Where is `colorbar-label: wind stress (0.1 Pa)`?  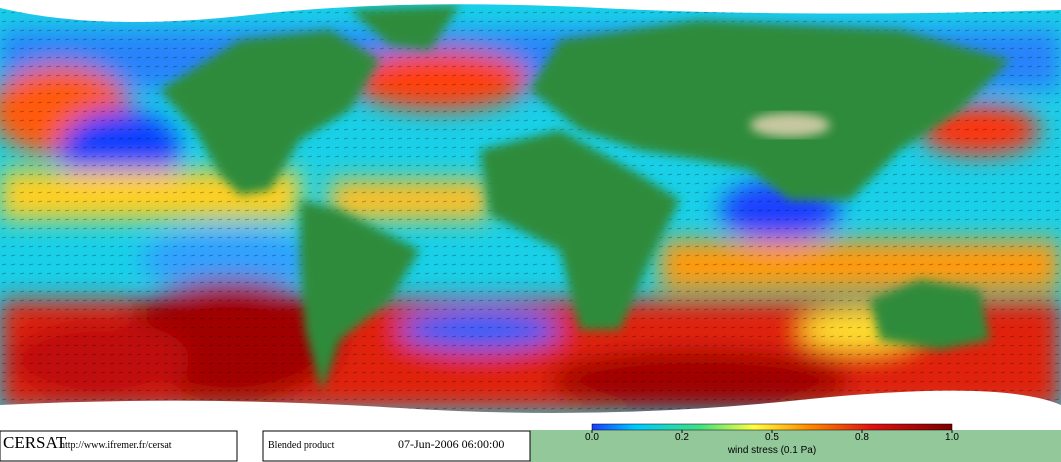 colorbar-label: wind stress (0.1 Pa) is located at coordinates (771, 450).